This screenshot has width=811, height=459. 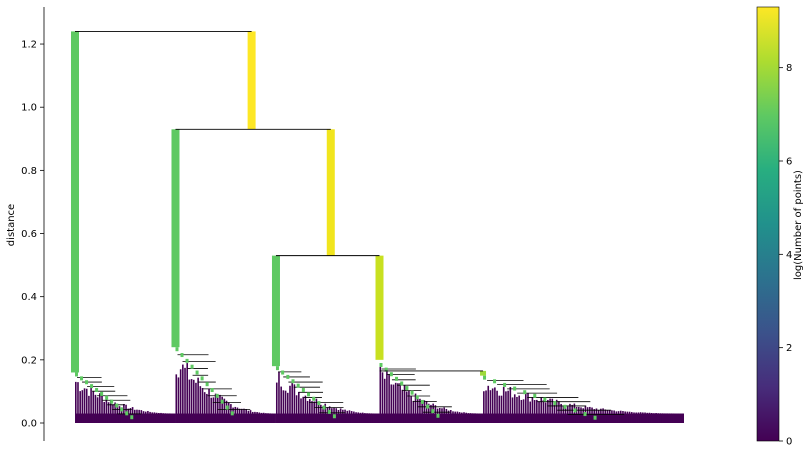 What do you see at coordinates (29, 234) in the screenshot?
I see `y-tick-label: 0.6` at bounding box center [29, 234].